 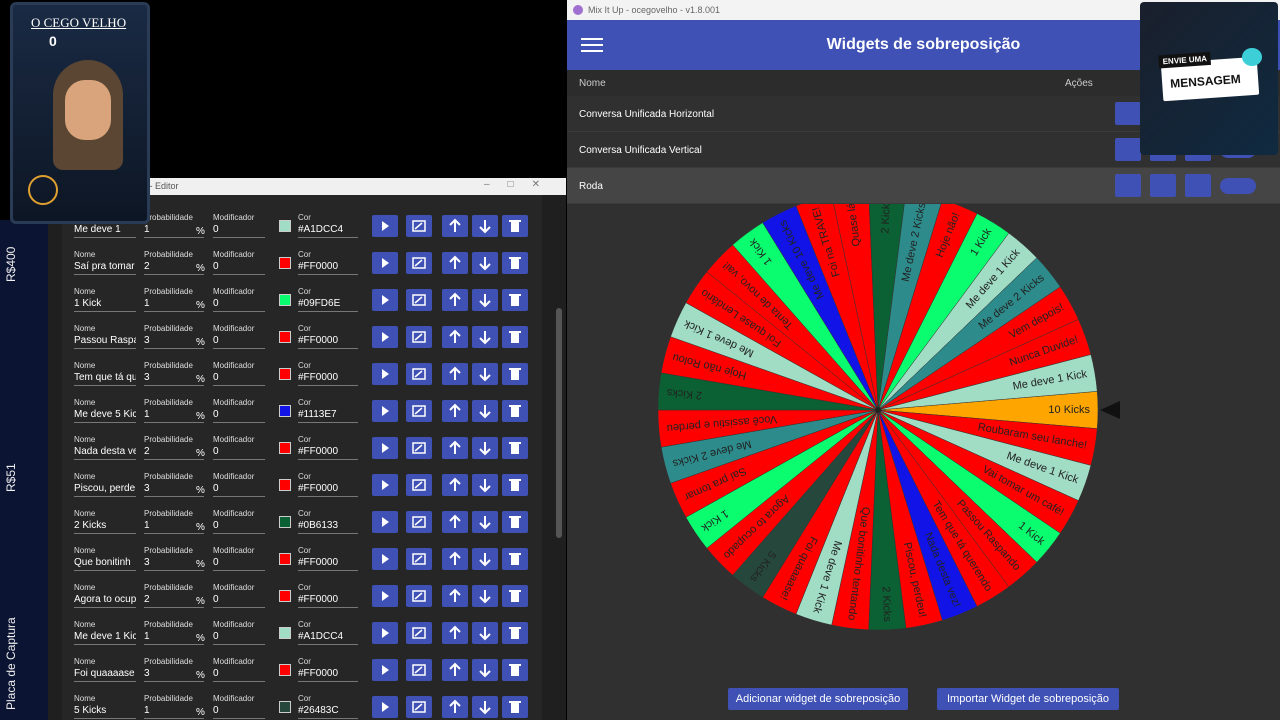 What do you see at coordinates (592, 45) in the screenshot?
I see `menu-button` at bounding box center [592, 45].